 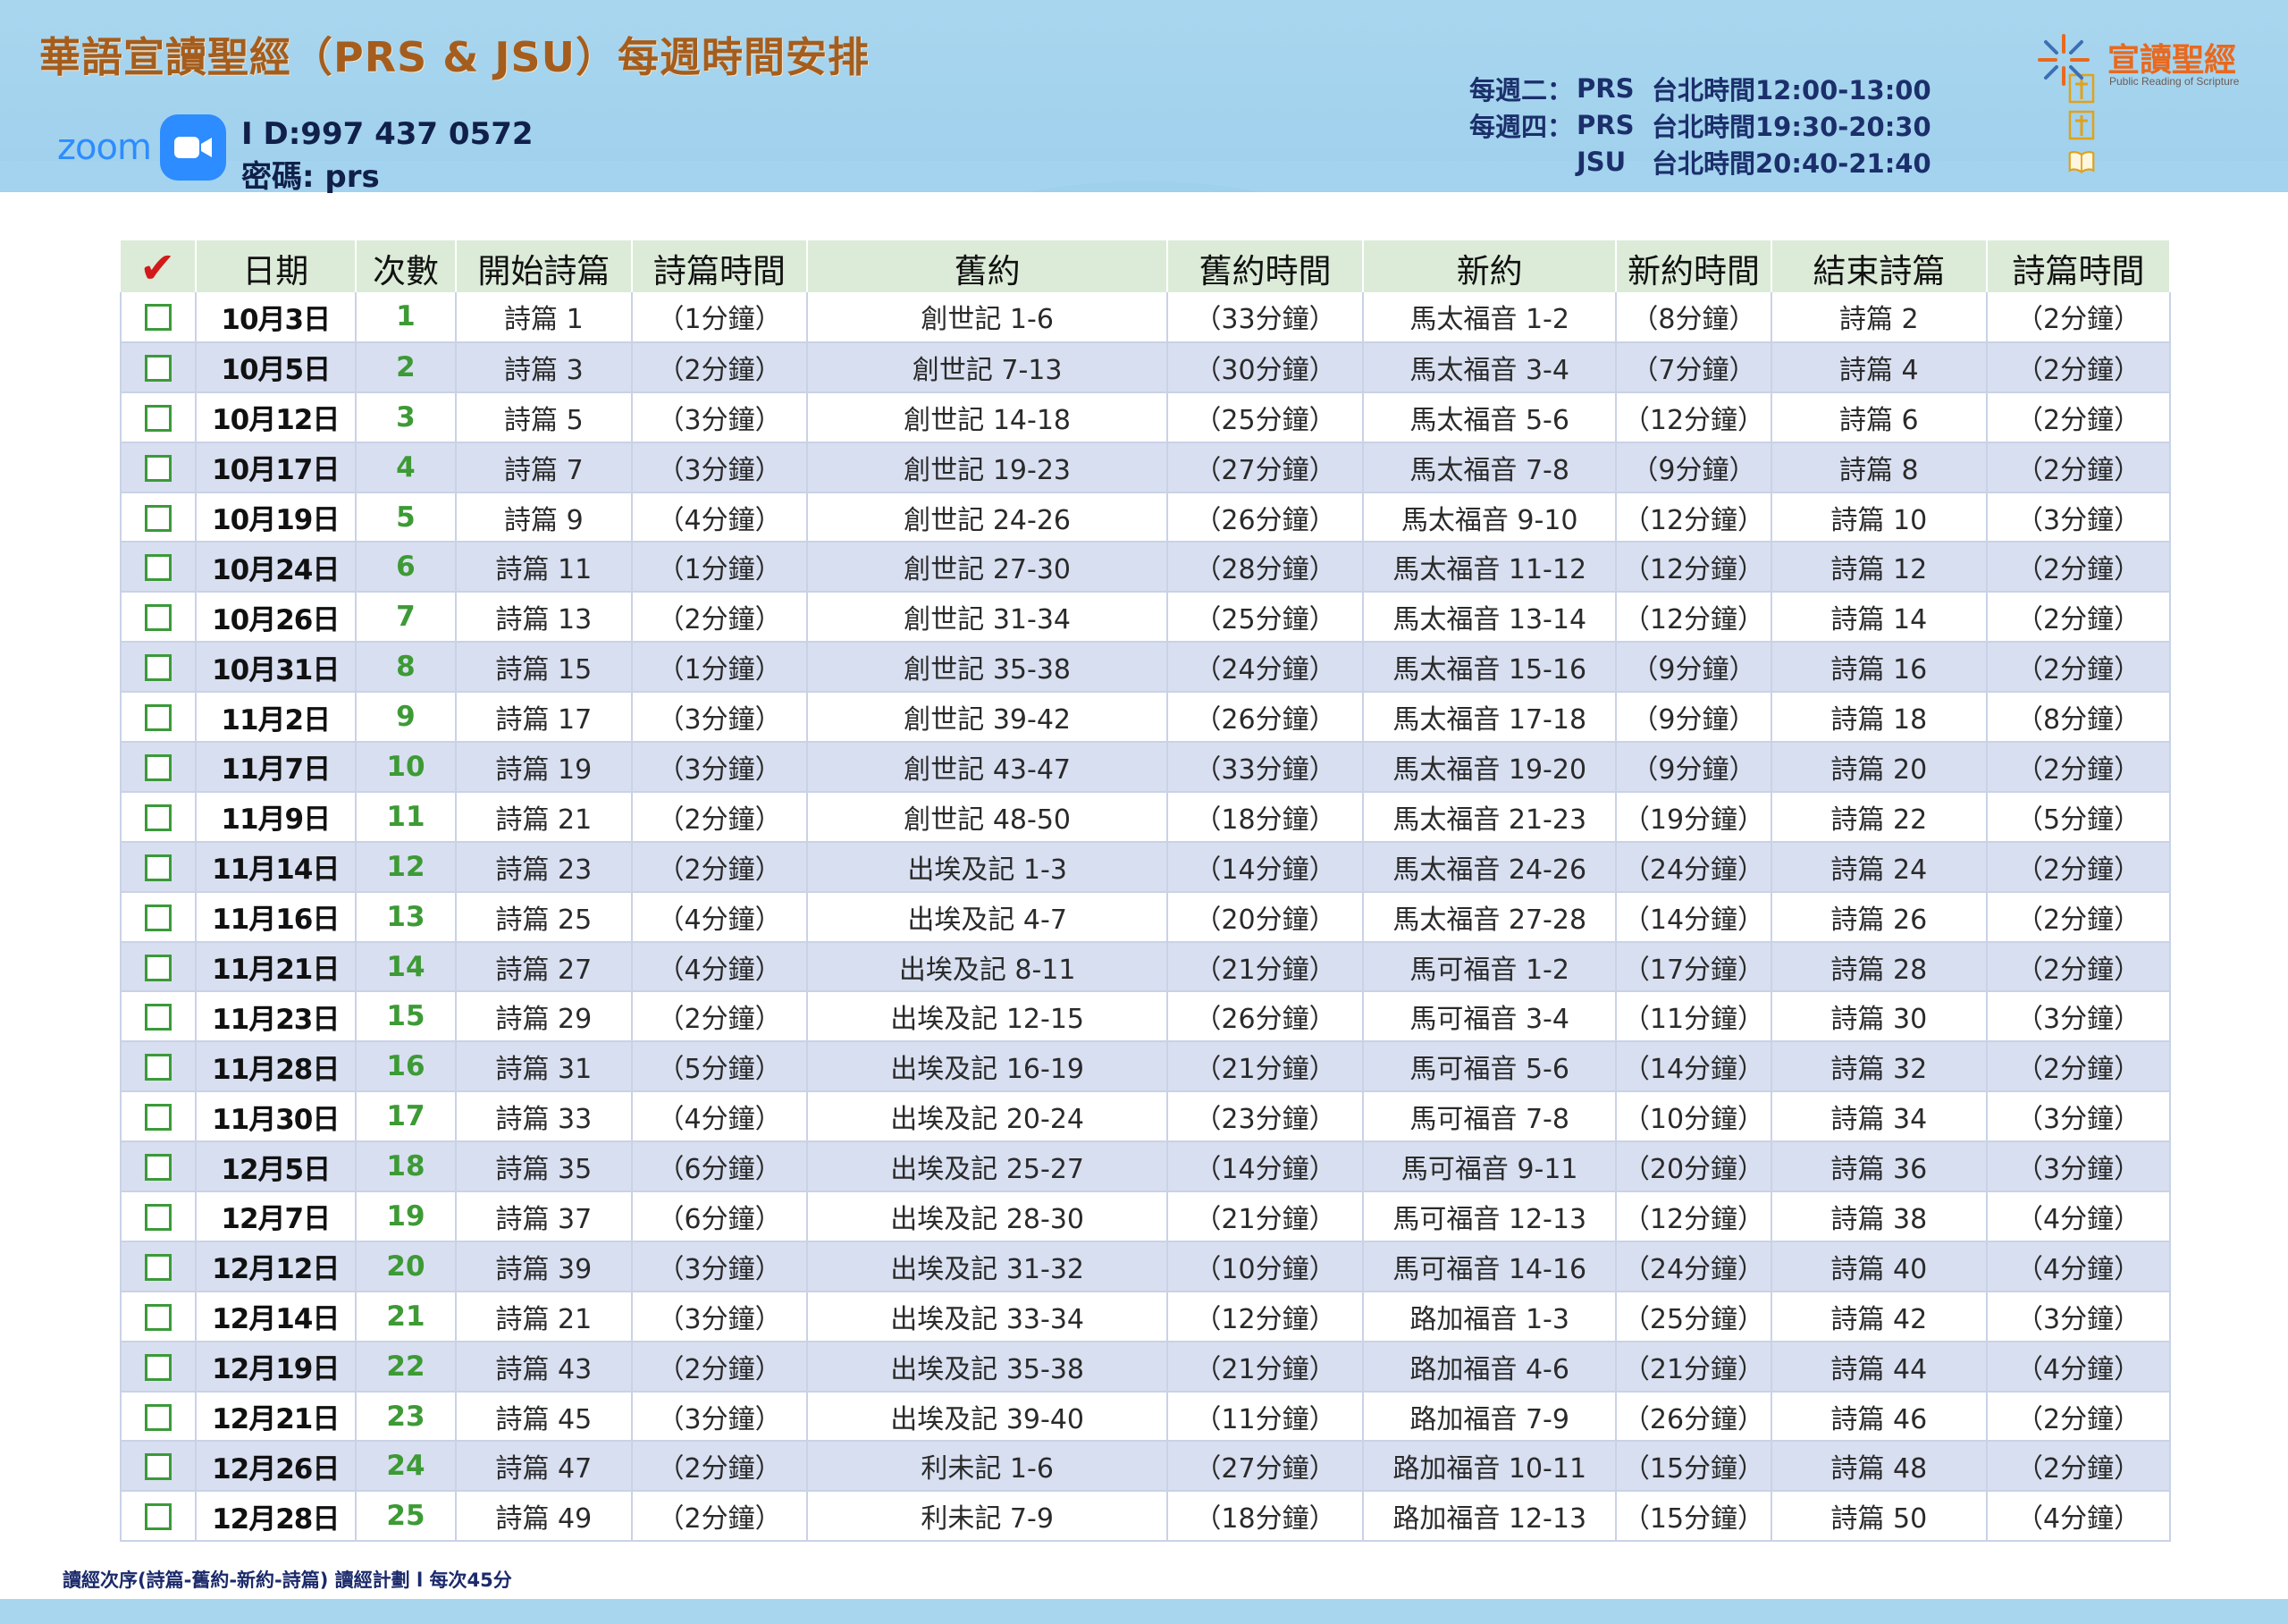 I want to click on new-testament-cell: 馬太福音 1-2, so click(x=1491, y=317).